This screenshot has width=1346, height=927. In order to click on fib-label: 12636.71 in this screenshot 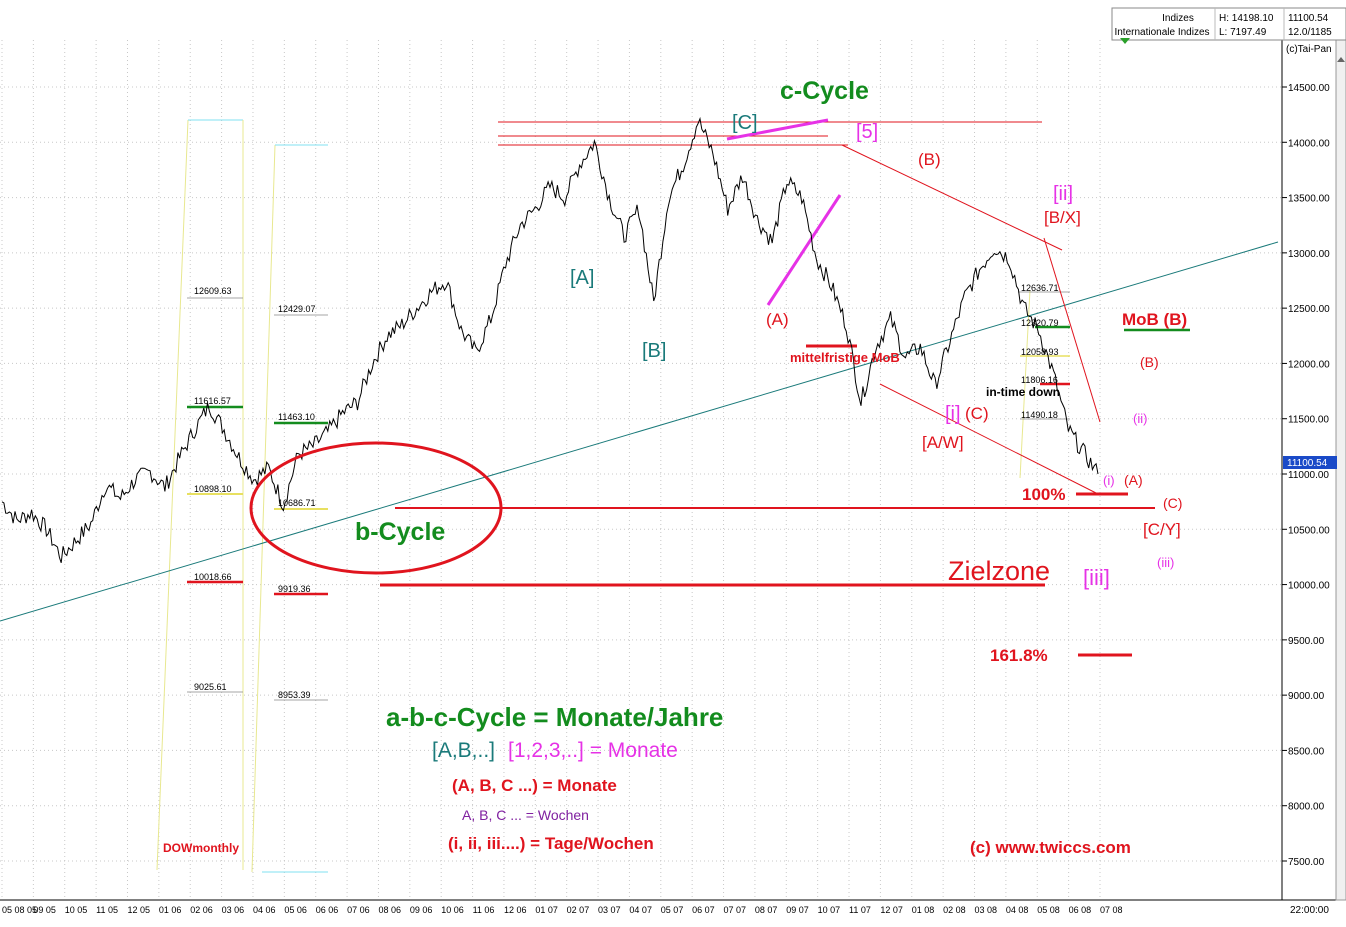, I will do `click(1040, 288)`.